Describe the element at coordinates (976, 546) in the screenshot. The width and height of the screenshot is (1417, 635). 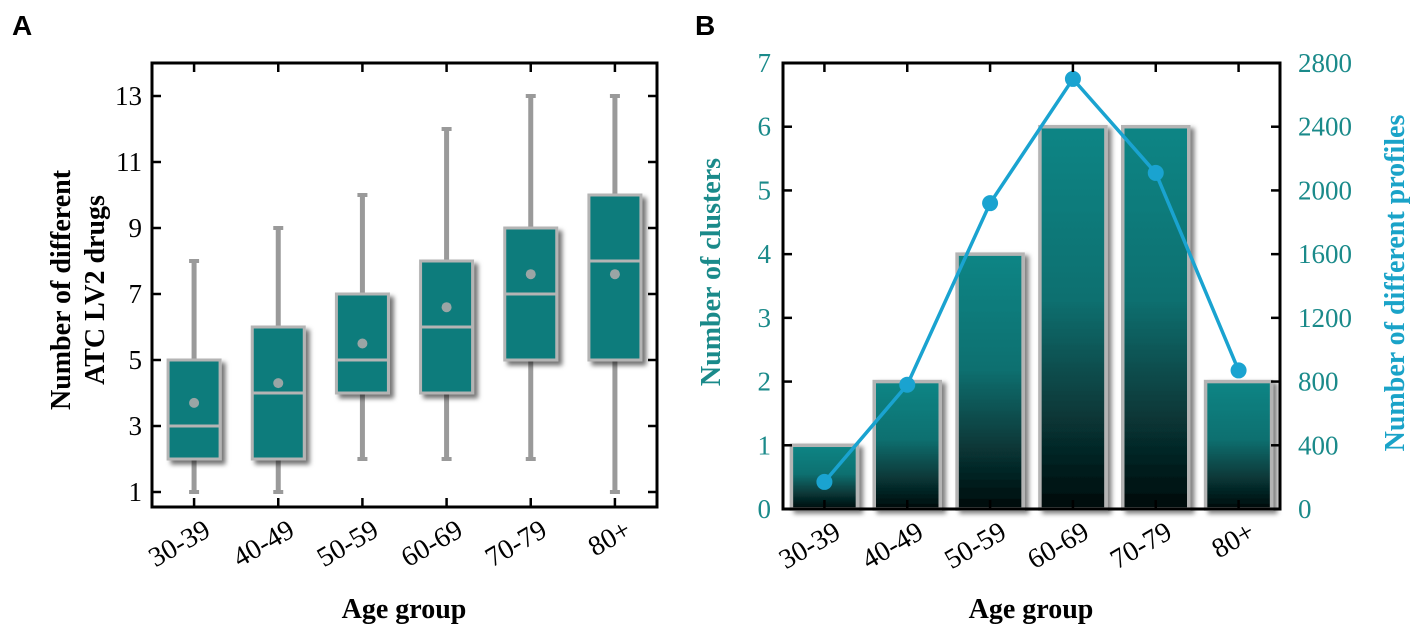
I see `b-x-tick-label: 50-59` at that location.